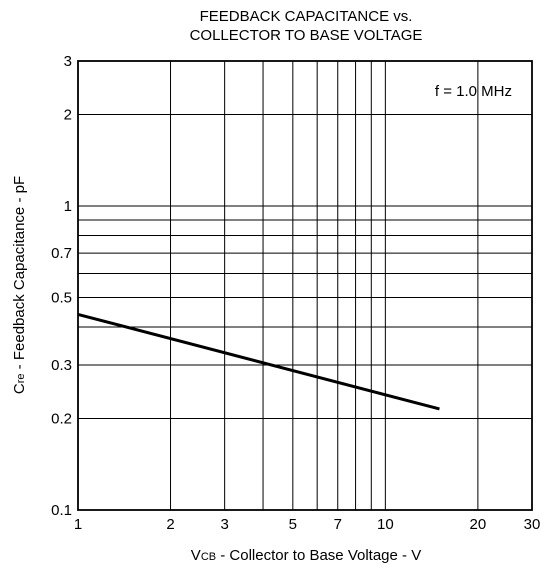 Image resolution: width=543 pixels, height=570 pixels. I want to click on y-axis-label: Cre - Feedback Capacitance - pF, so click(19, 285).